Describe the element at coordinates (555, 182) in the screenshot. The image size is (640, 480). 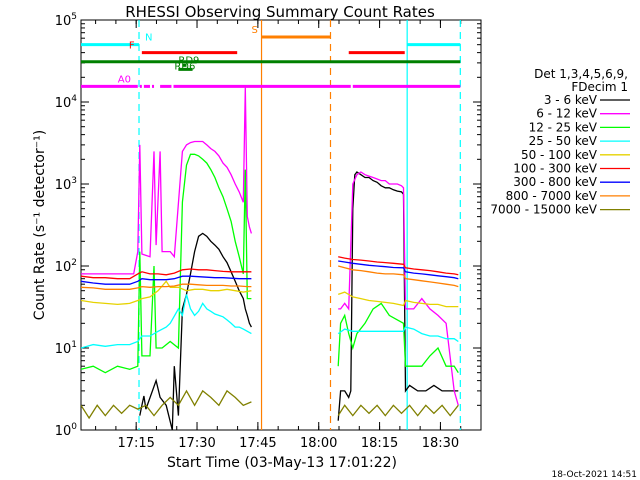
I see `legend-label: 300 - 800 keV` at that location.